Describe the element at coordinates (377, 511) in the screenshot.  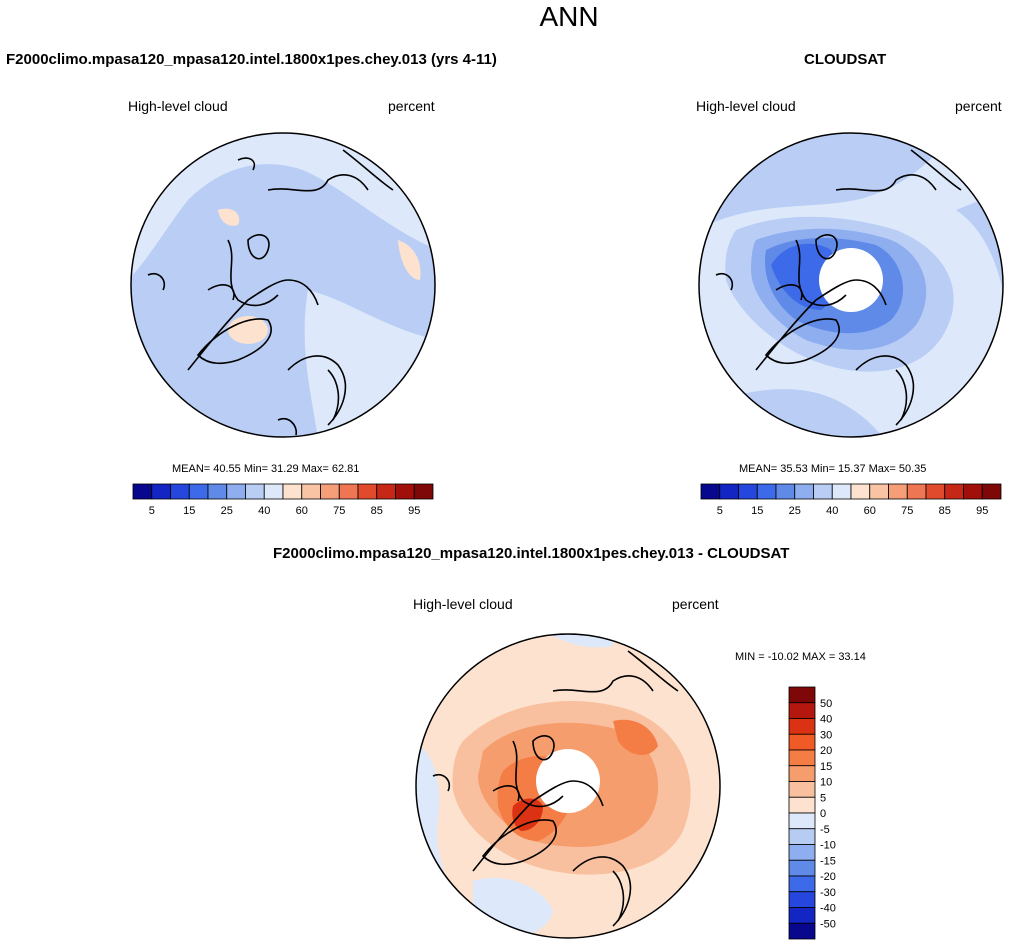
I see `model-colorbar-tick-label: 85` at that location.